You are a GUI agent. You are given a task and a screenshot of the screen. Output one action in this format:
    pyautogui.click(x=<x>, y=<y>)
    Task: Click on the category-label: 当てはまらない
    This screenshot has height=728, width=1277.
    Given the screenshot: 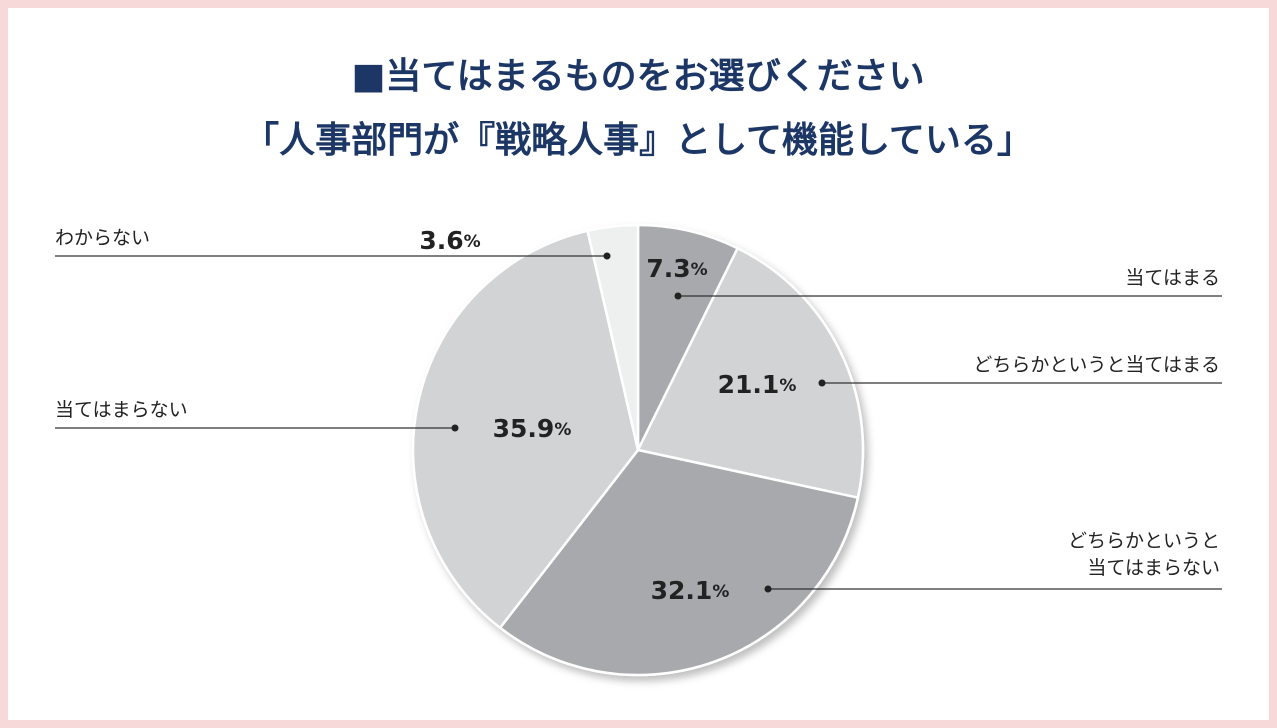 What is the action you would take?
    pyautogui.click(x=121, y=410)
    